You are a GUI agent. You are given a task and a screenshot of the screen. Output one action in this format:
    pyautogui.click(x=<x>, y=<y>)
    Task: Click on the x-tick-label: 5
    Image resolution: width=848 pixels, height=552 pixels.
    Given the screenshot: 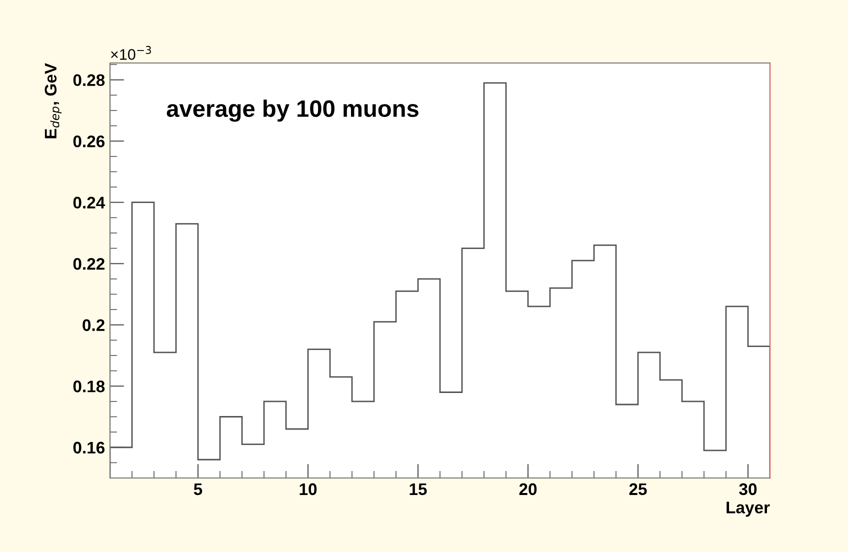 What is the action you would take?
    pyautogui.click(x=198, y=489)
    